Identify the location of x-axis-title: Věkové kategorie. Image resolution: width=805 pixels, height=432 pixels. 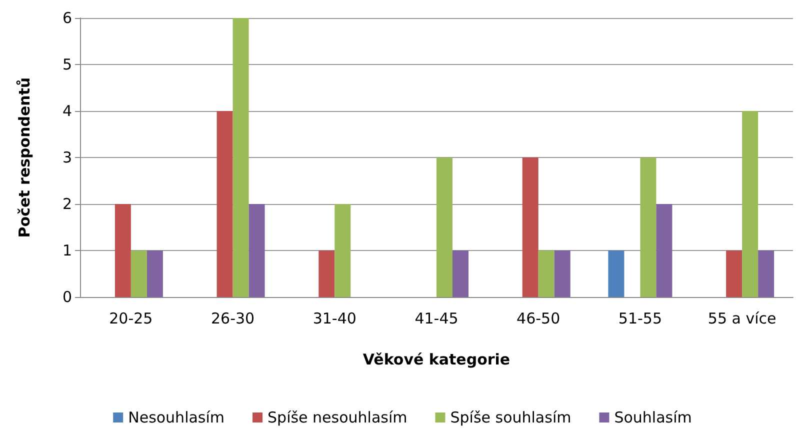
(436, 359).